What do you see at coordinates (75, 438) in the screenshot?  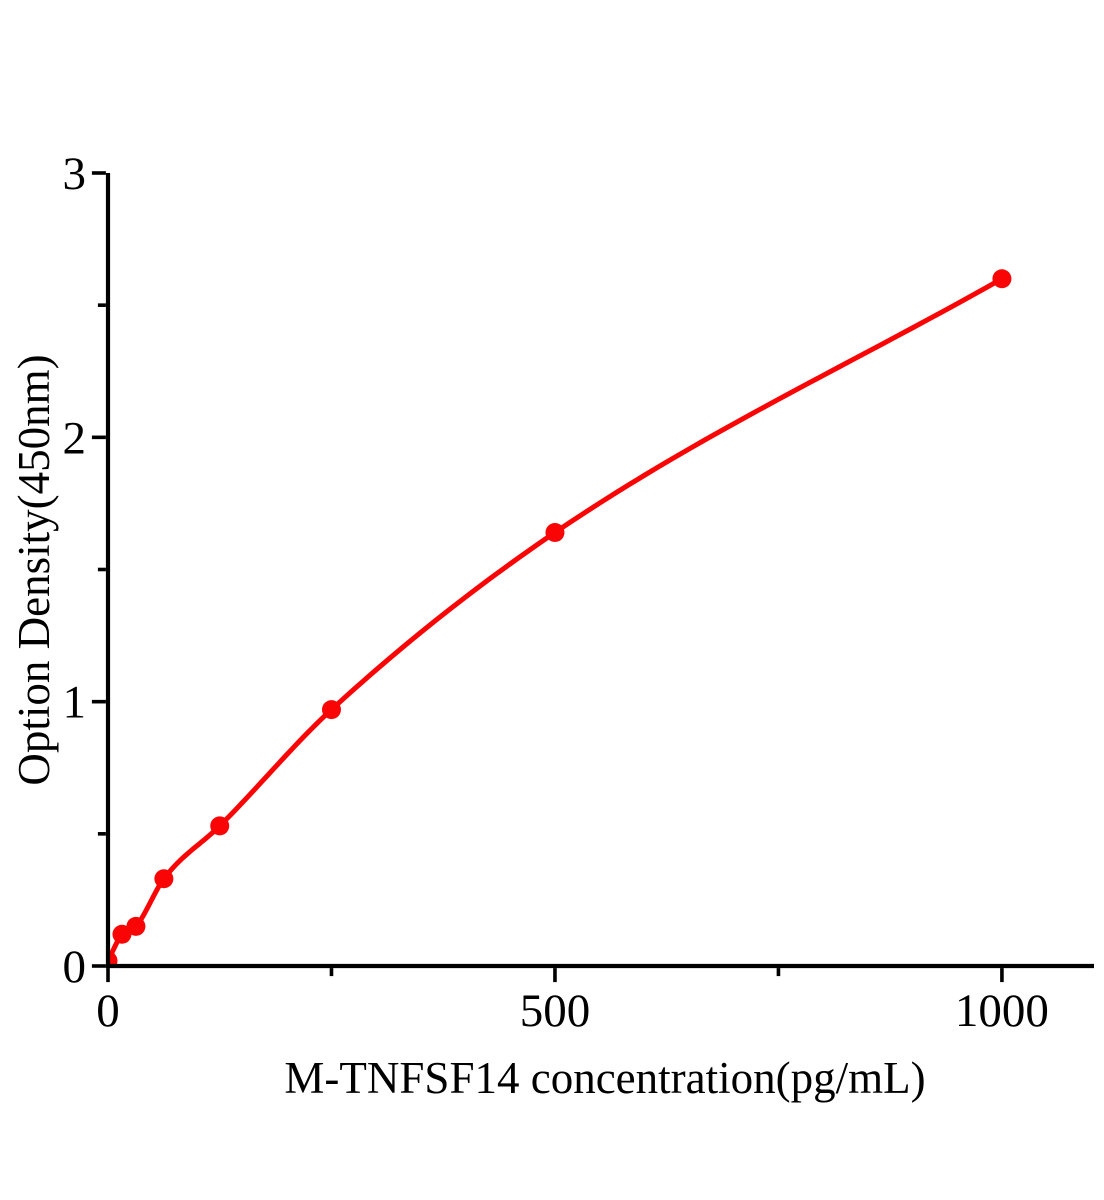 I see `y-tick-label: 2` at bounding box center [75, 438].